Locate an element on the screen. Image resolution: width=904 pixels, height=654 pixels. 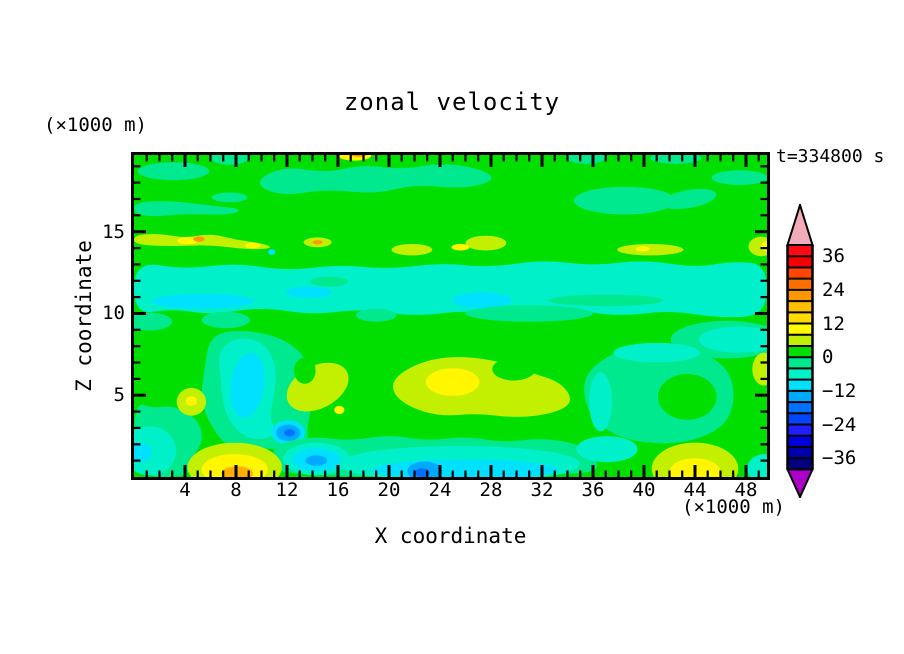
x-tick-label: 40 is located at coordinates (644, 490).